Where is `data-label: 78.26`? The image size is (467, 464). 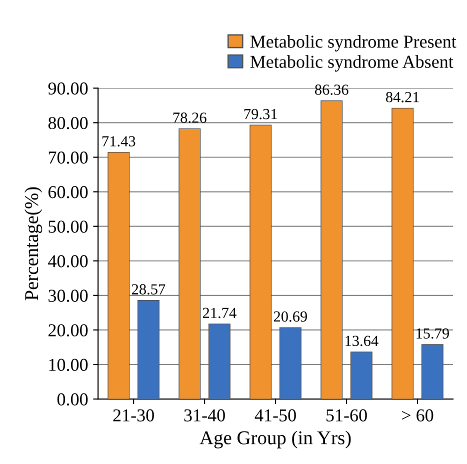
data-label: 78.26 is located at coordinates (189, 117).